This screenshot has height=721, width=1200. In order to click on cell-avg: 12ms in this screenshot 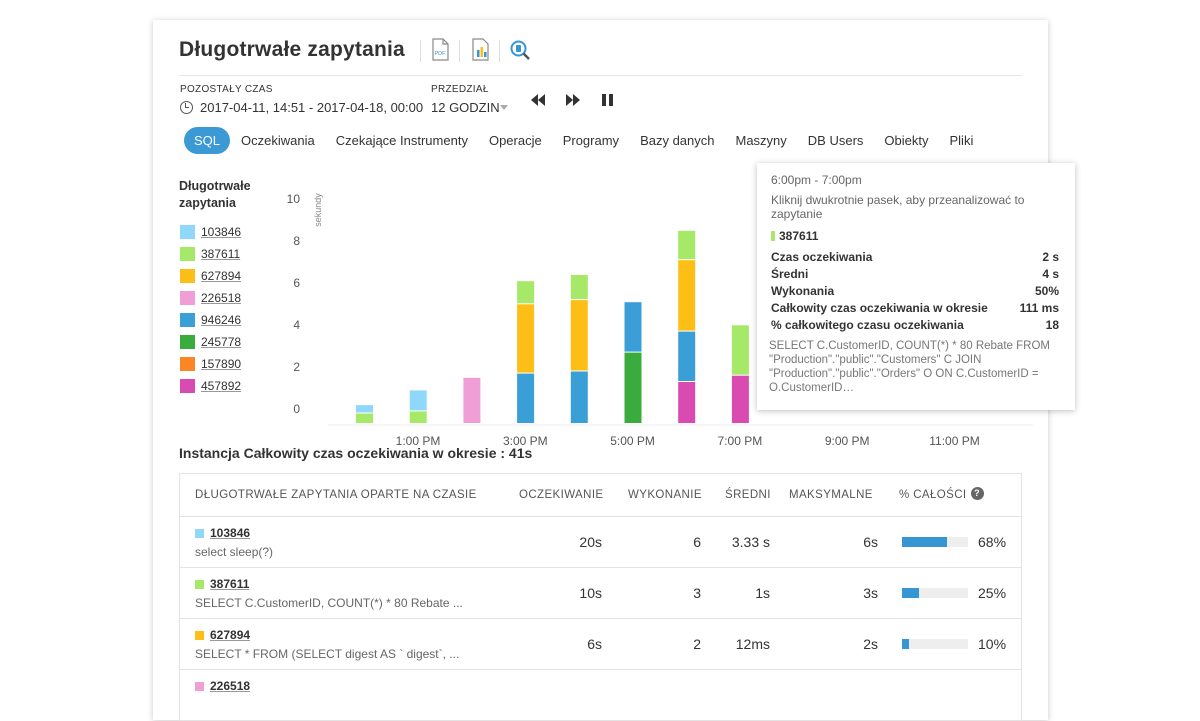, I will do `click(752, 644)`.